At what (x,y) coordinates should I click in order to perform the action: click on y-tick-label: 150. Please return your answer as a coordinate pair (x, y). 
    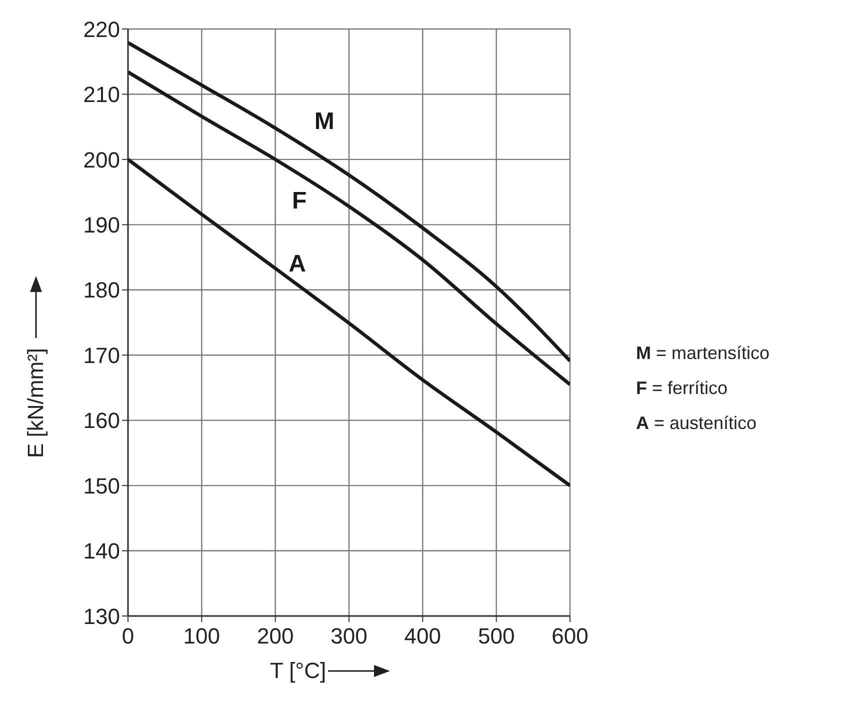
    Looking at the image, I should click on (101, 485).